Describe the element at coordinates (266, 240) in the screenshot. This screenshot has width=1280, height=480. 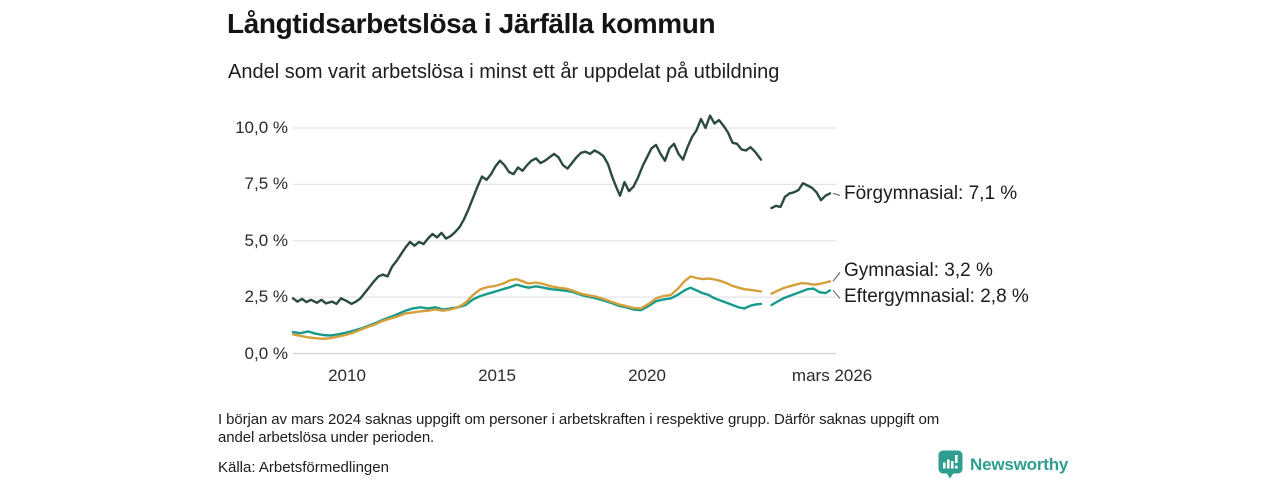
I see `y-tick-label: 5,0 %` at that location.